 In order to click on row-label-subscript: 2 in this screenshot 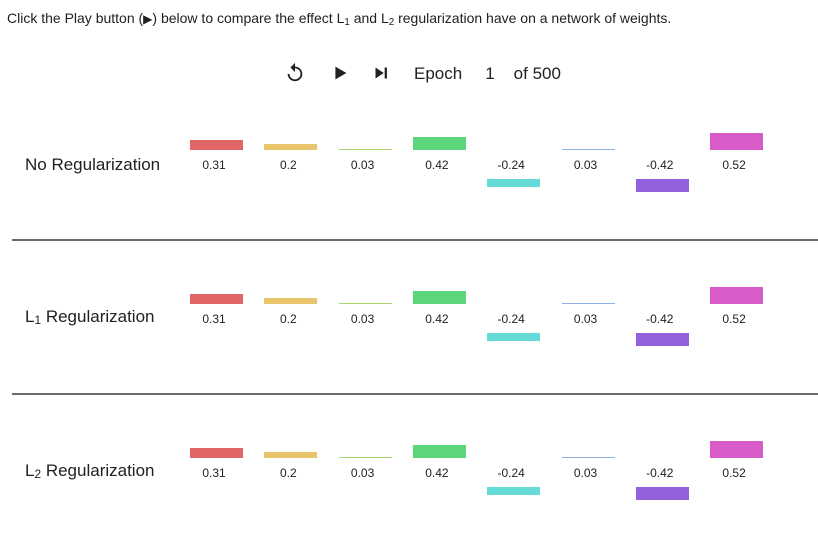, I will do `click(38, 474)`.